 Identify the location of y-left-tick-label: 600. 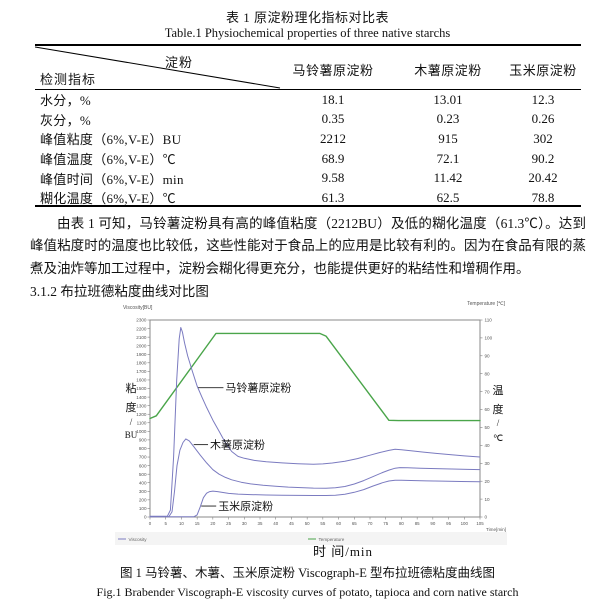
(143, 465).